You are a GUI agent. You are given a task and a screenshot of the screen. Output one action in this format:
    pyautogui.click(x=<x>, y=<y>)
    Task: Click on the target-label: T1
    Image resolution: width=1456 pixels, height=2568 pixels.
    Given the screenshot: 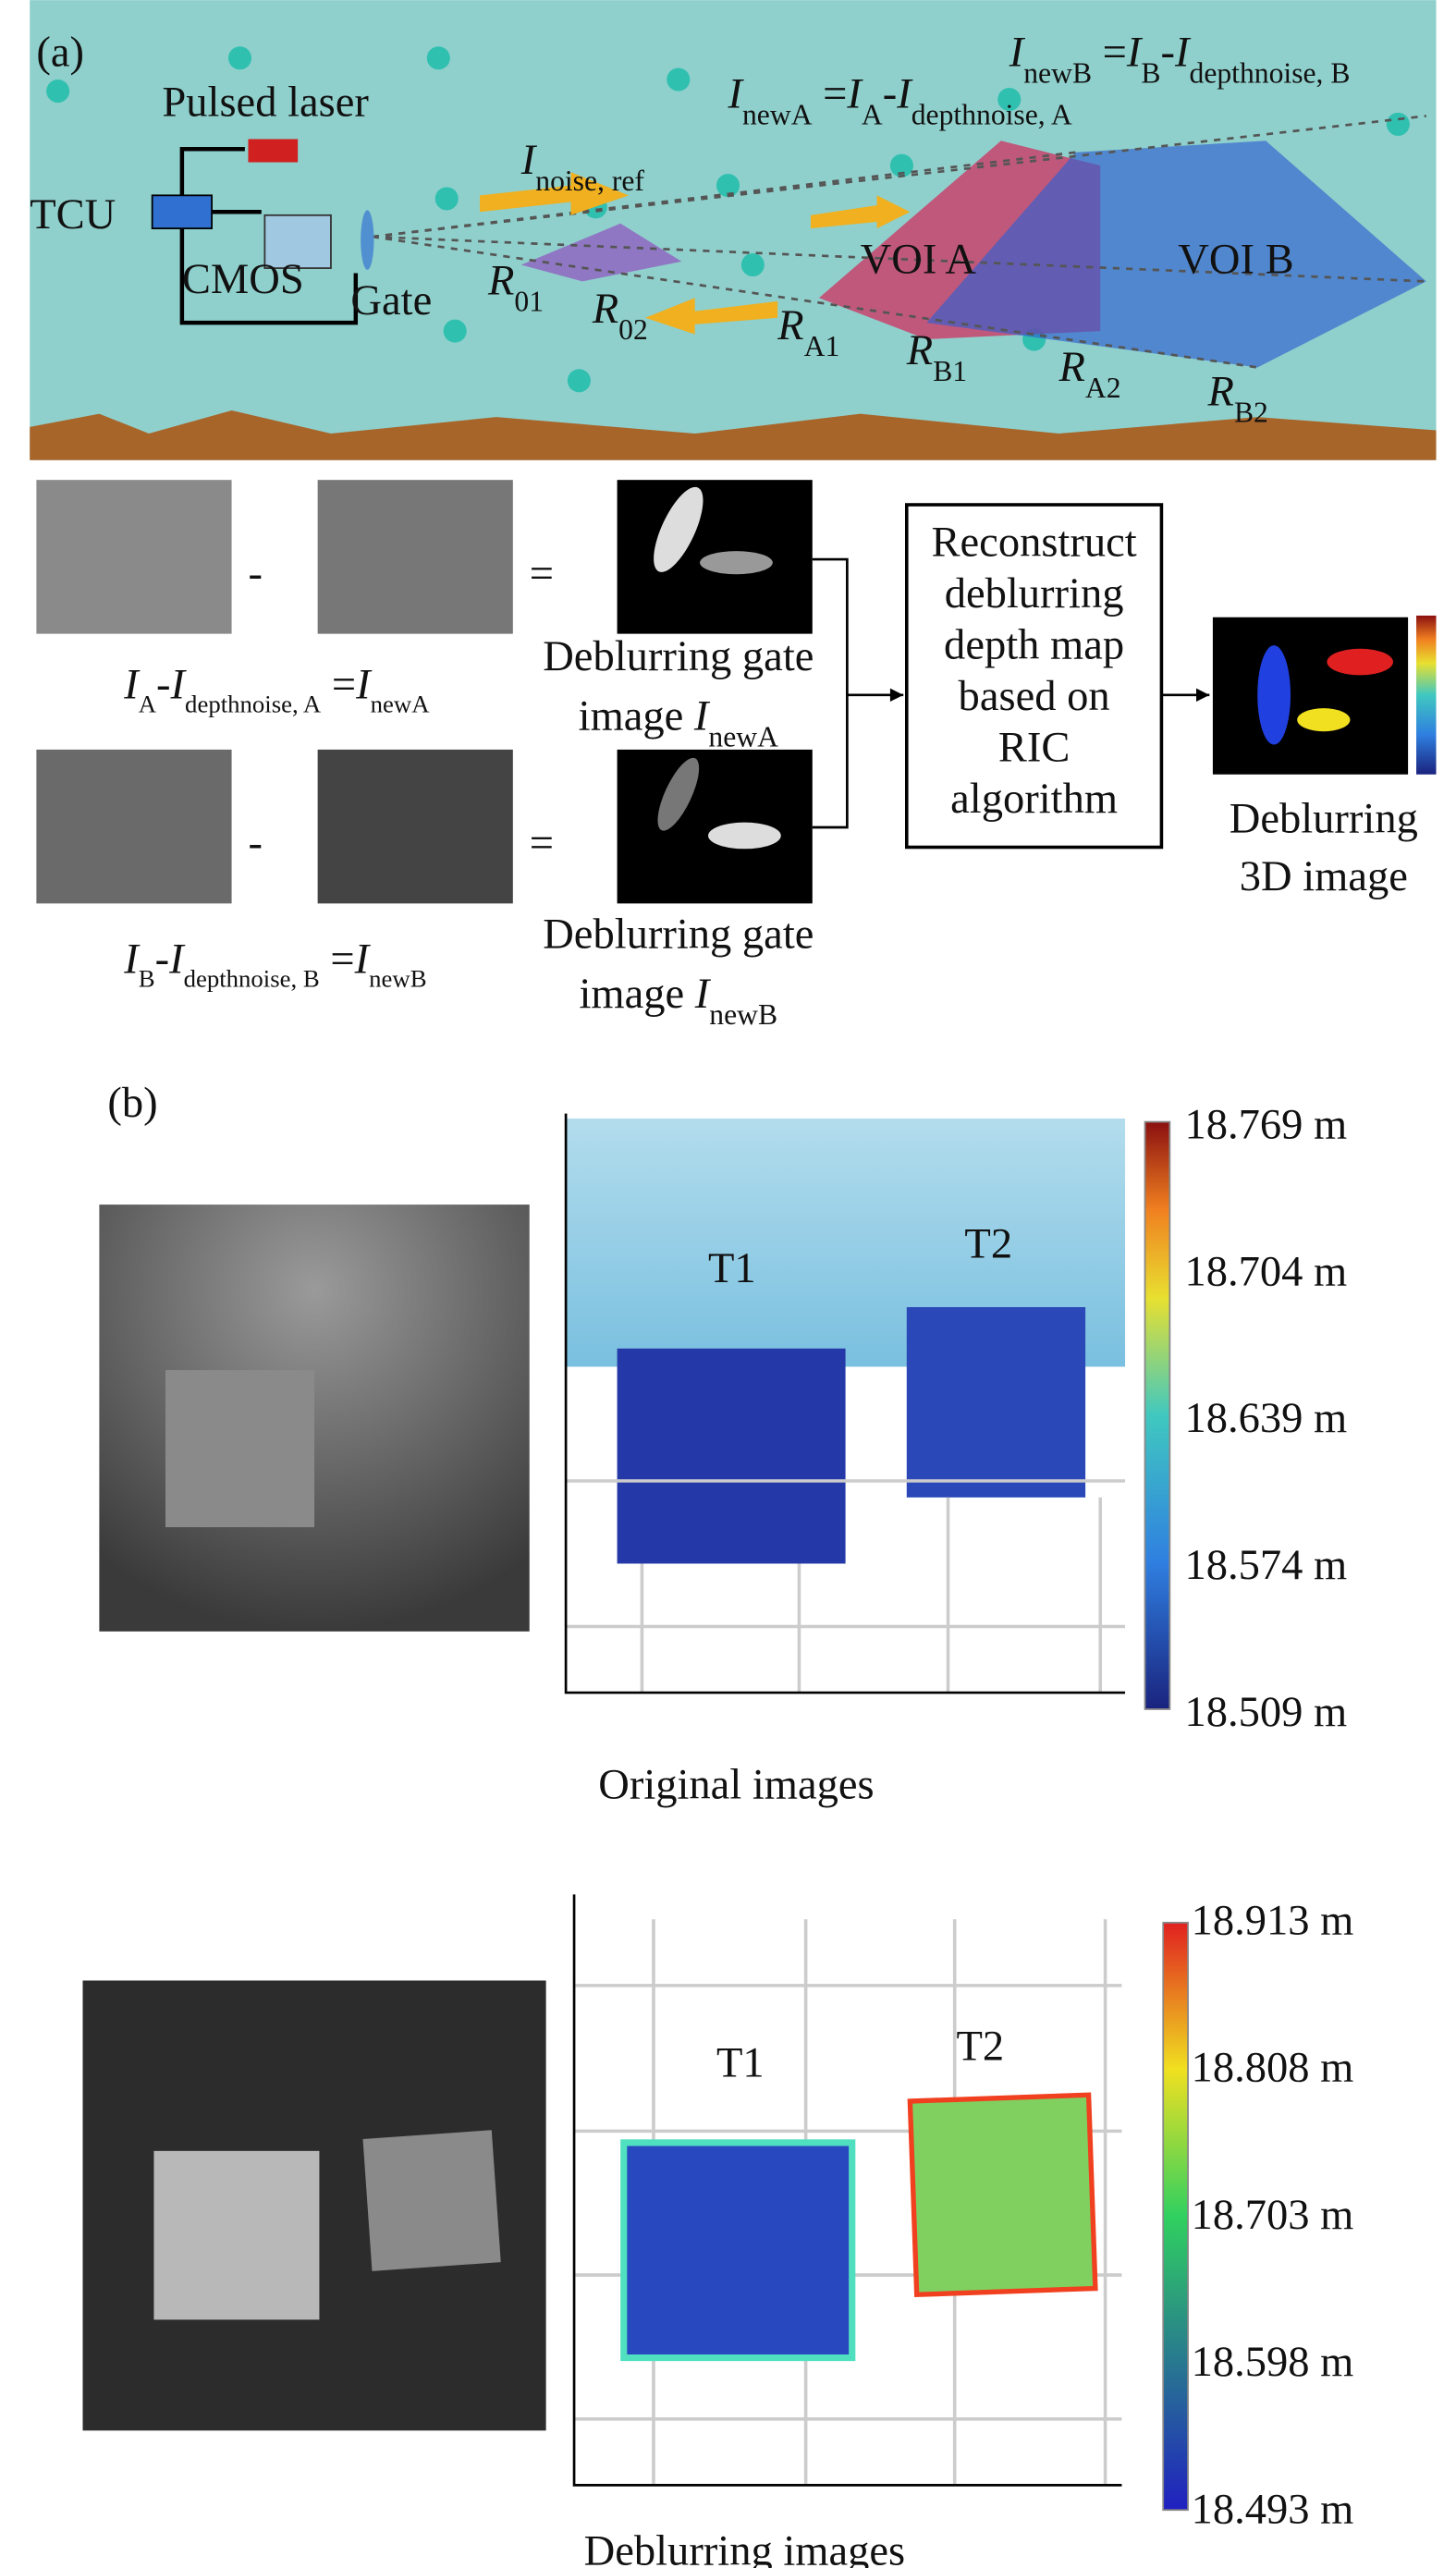 What is the action you would take?
    pyautogui.click(x=740, y=2062)
    